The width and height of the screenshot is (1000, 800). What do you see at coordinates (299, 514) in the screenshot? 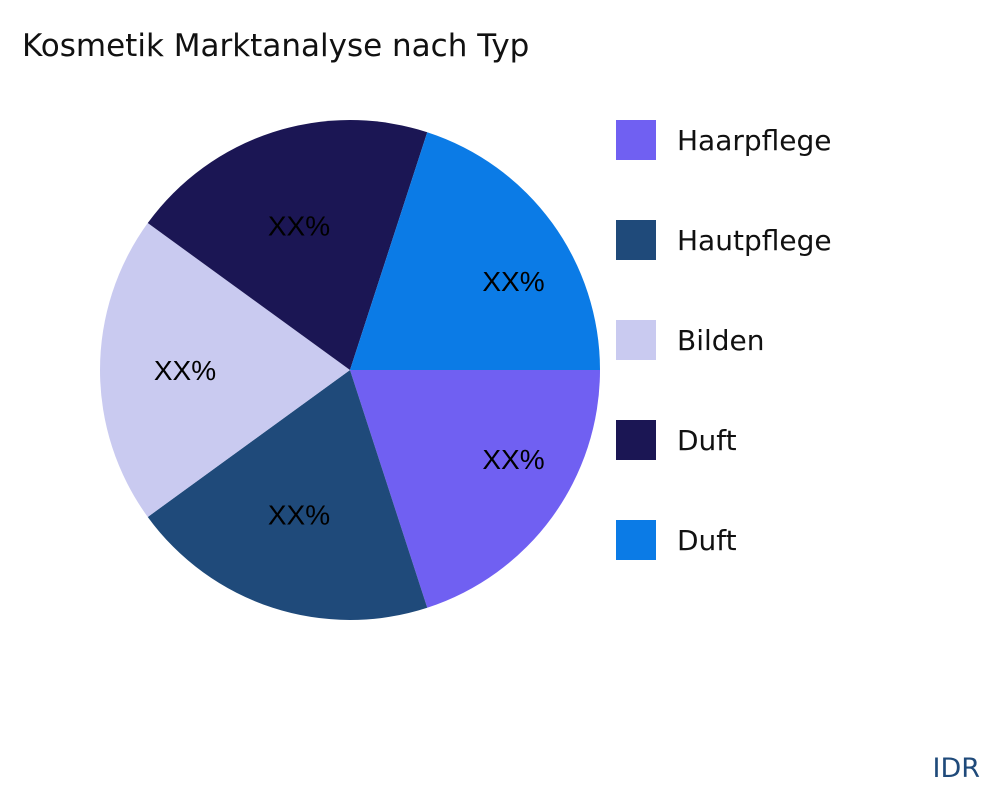
I see `data-label-1: XX%` at bounding box center [299, 514].